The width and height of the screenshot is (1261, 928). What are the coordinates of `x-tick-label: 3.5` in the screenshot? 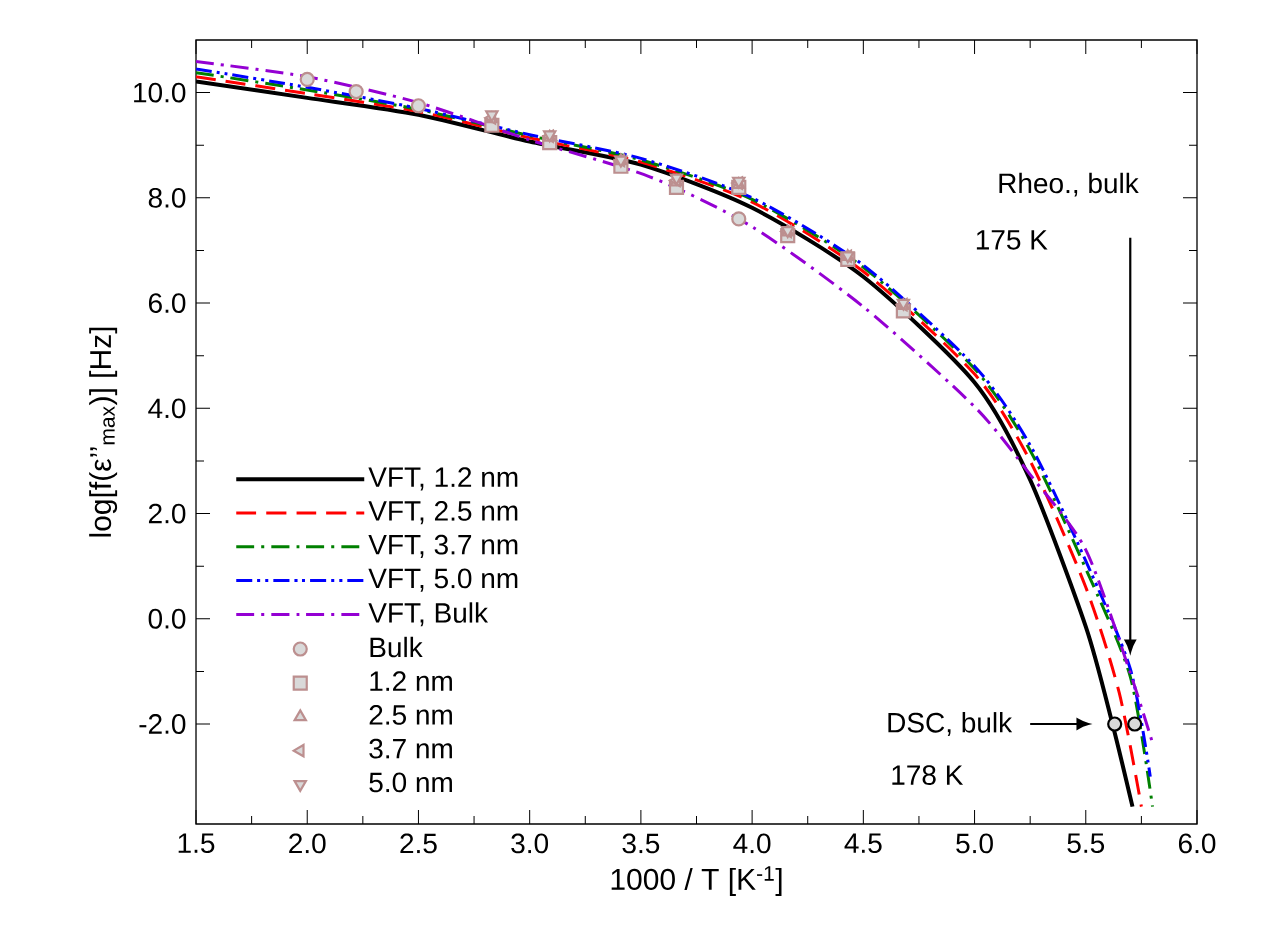 It's located at (641, 843).